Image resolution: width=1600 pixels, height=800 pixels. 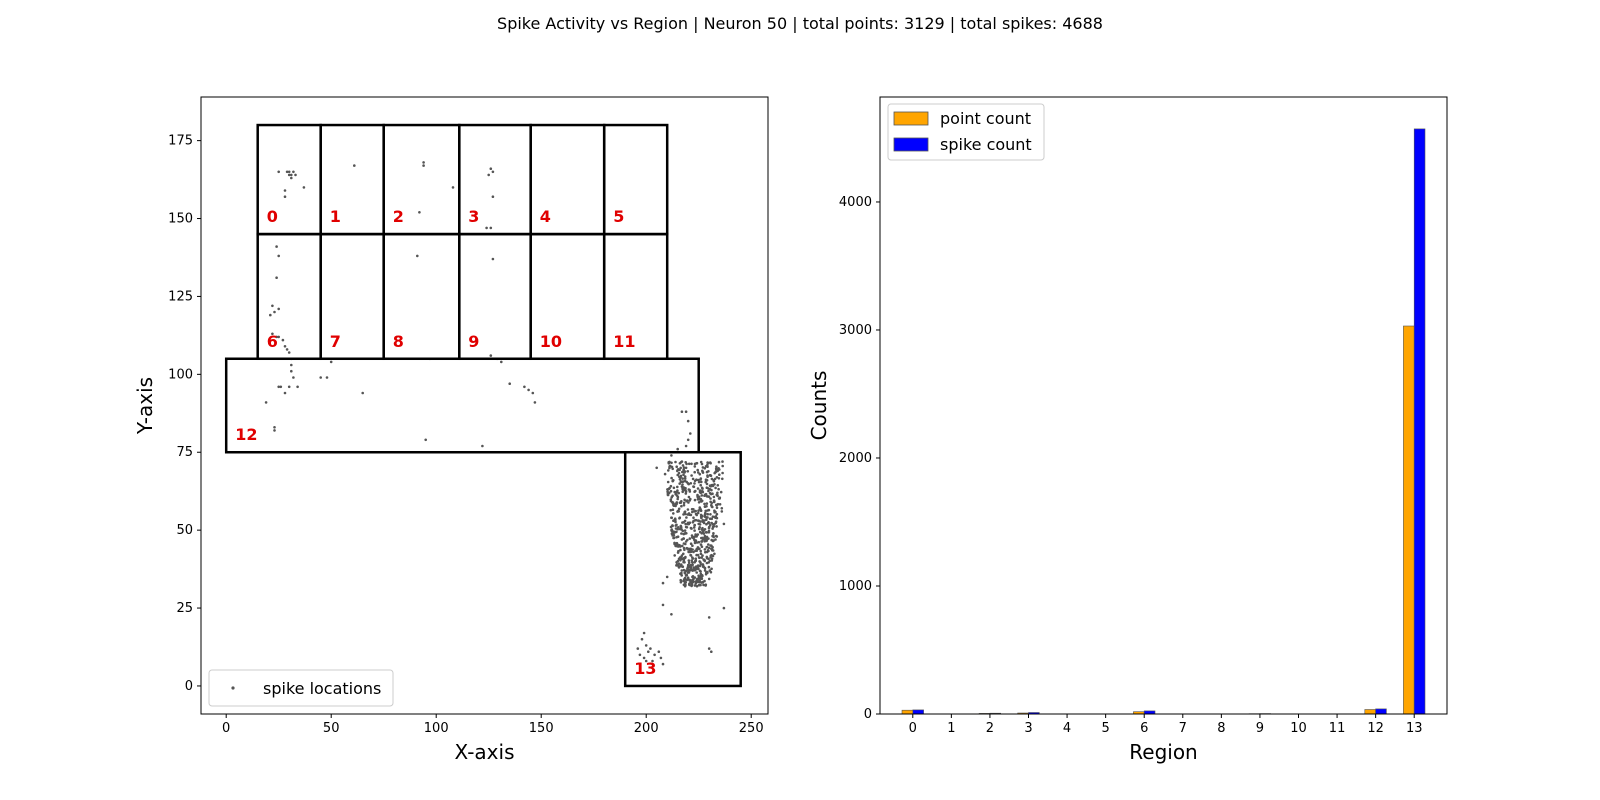 What do you see at coordinates (913, 728) in the screenshot?
I see `x-tick-label: 0` at bounding box center [913, 728].